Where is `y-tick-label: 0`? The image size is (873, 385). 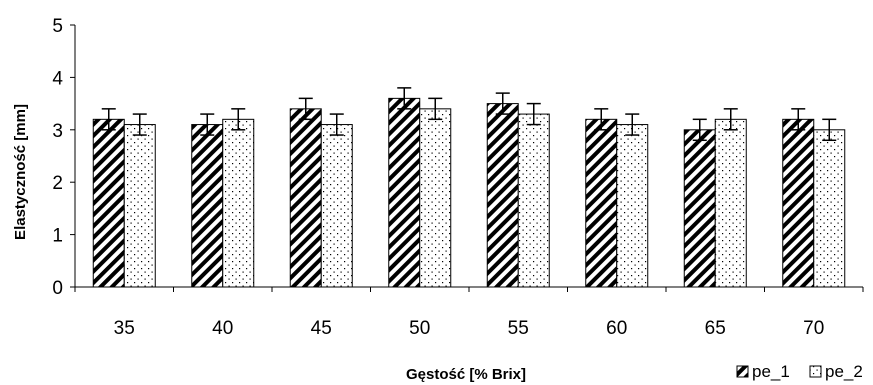 y-tick-label: 0 is located at coordinates (57, 288).